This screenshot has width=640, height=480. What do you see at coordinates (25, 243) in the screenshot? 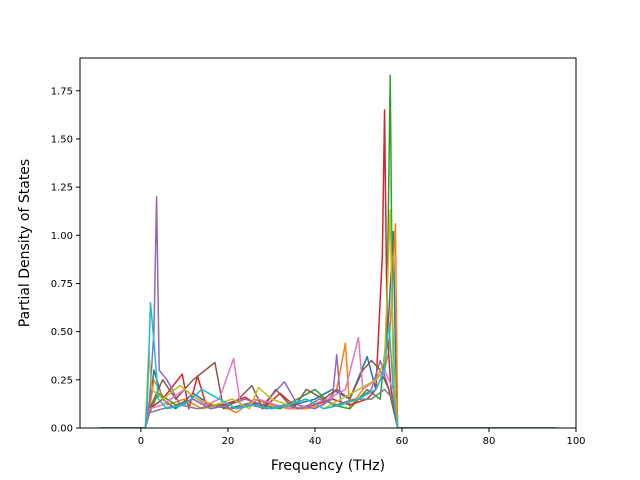
I see `y-axis-title: Partial Density of States` at bounding box center [25, 243].